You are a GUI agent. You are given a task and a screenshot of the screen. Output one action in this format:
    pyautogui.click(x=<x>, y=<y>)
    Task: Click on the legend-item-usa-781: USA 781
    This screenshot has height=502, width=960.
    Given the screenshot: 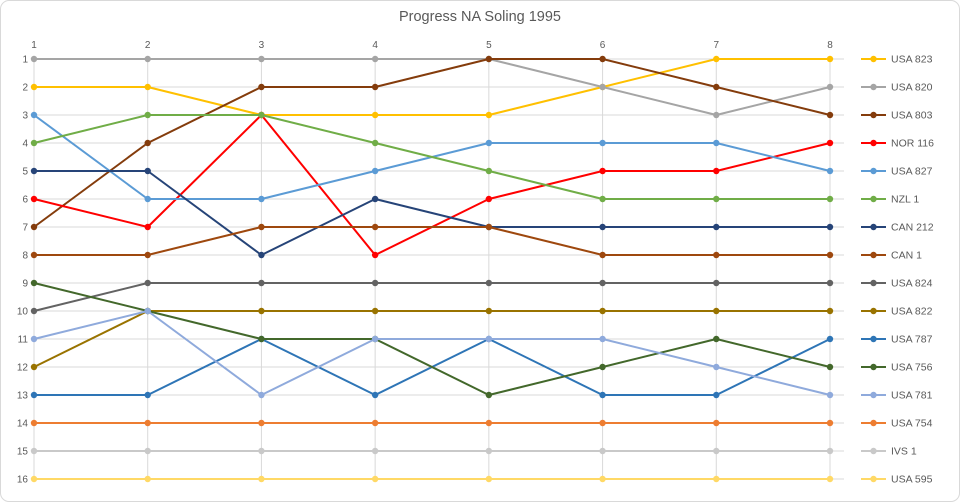 What is the action you would take?
    pyautogui.click(x=897, y=396)
    